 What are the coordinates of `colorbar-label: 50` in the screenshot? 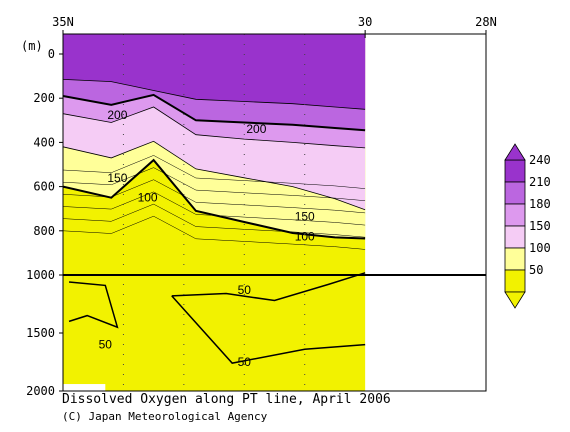 It's located at (536, 270).